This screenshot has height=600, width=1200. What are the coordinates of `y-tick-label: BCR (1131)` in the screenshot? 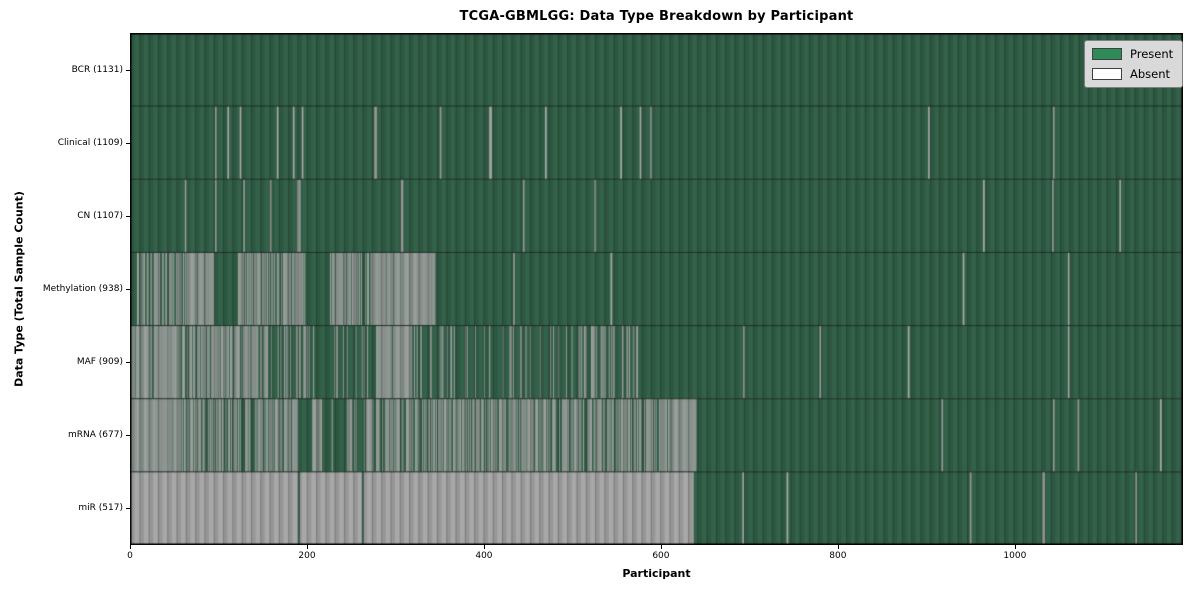 It's located at (97, 69).